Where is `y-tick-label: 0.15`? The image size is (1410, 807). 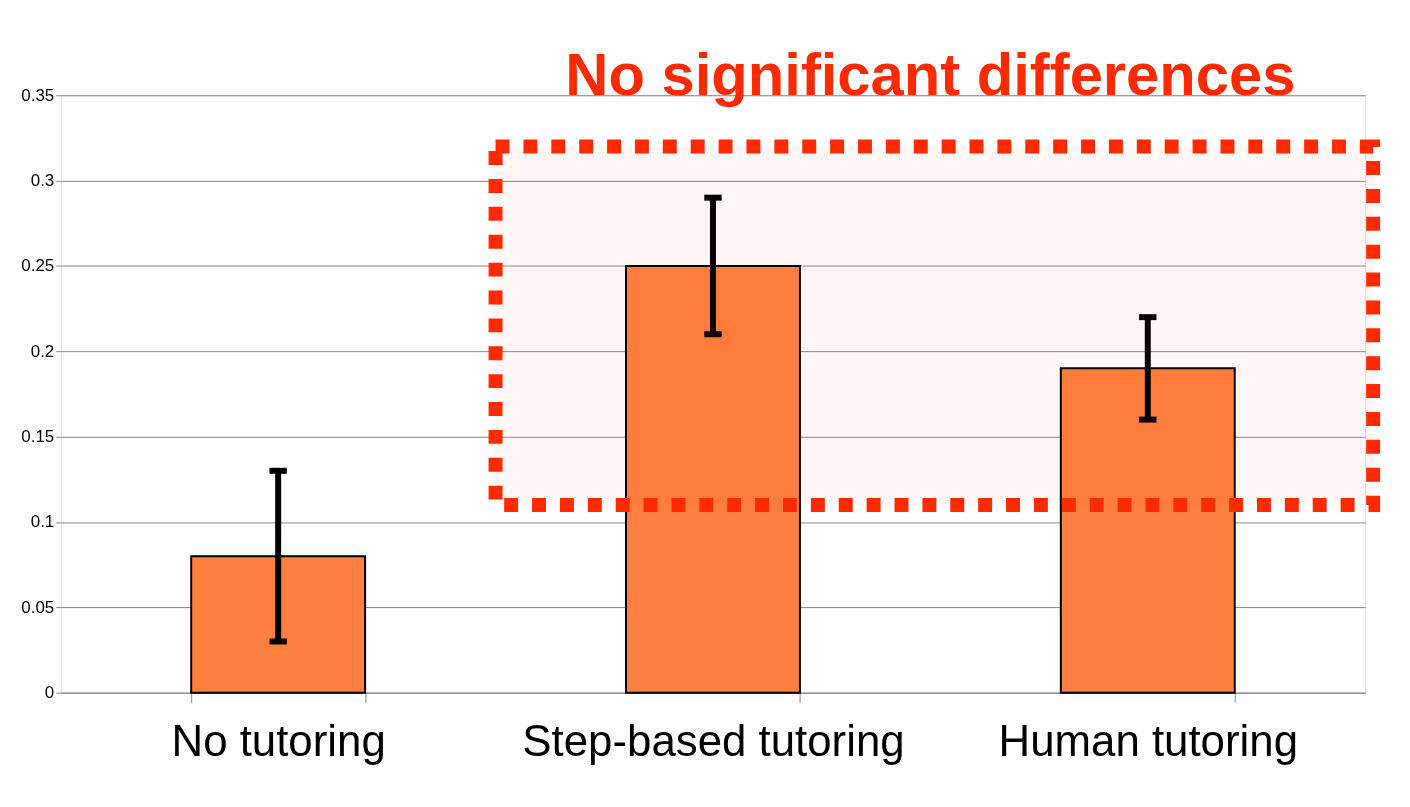
y-tick-label: 0.15 is located at coordinates (38, 437).